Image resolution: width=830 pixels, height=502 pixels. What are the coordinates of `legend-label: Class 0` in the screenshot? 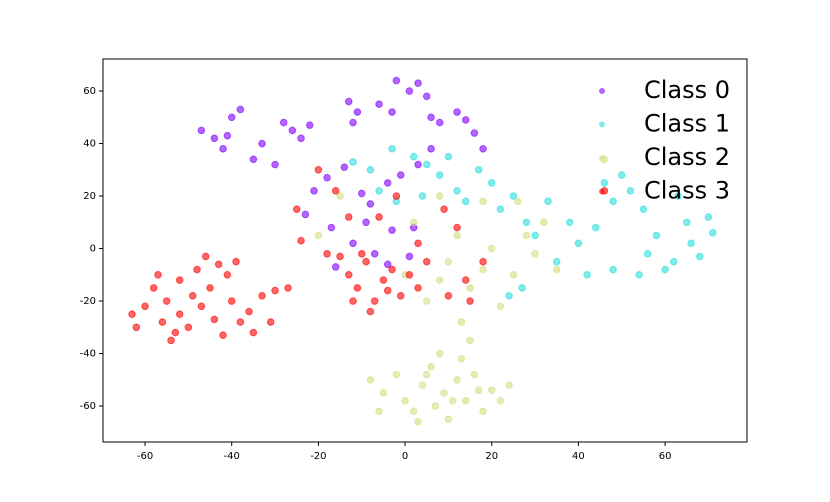 It's located at (687, 90).